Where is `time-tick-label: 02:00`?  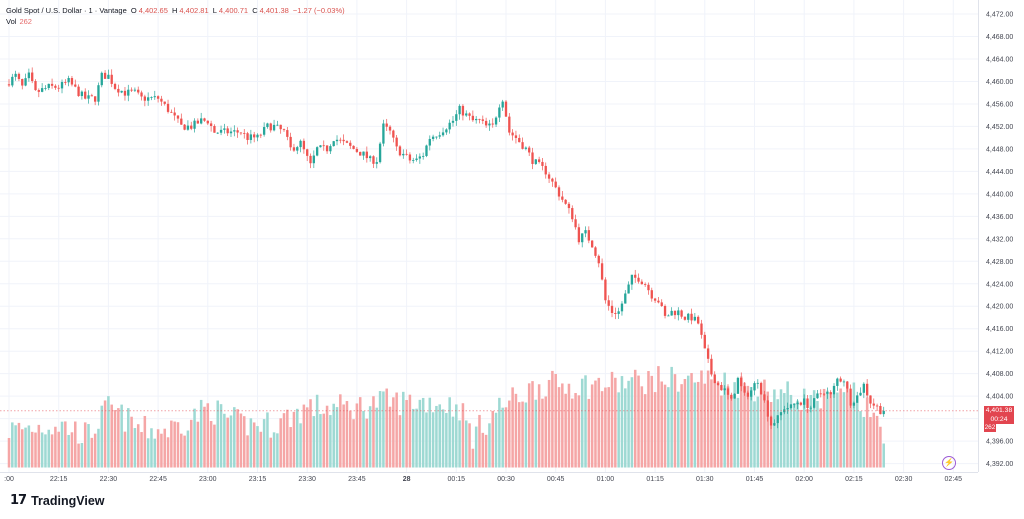 time-tick-label: 02:00 is located at coordinates (804, 479).